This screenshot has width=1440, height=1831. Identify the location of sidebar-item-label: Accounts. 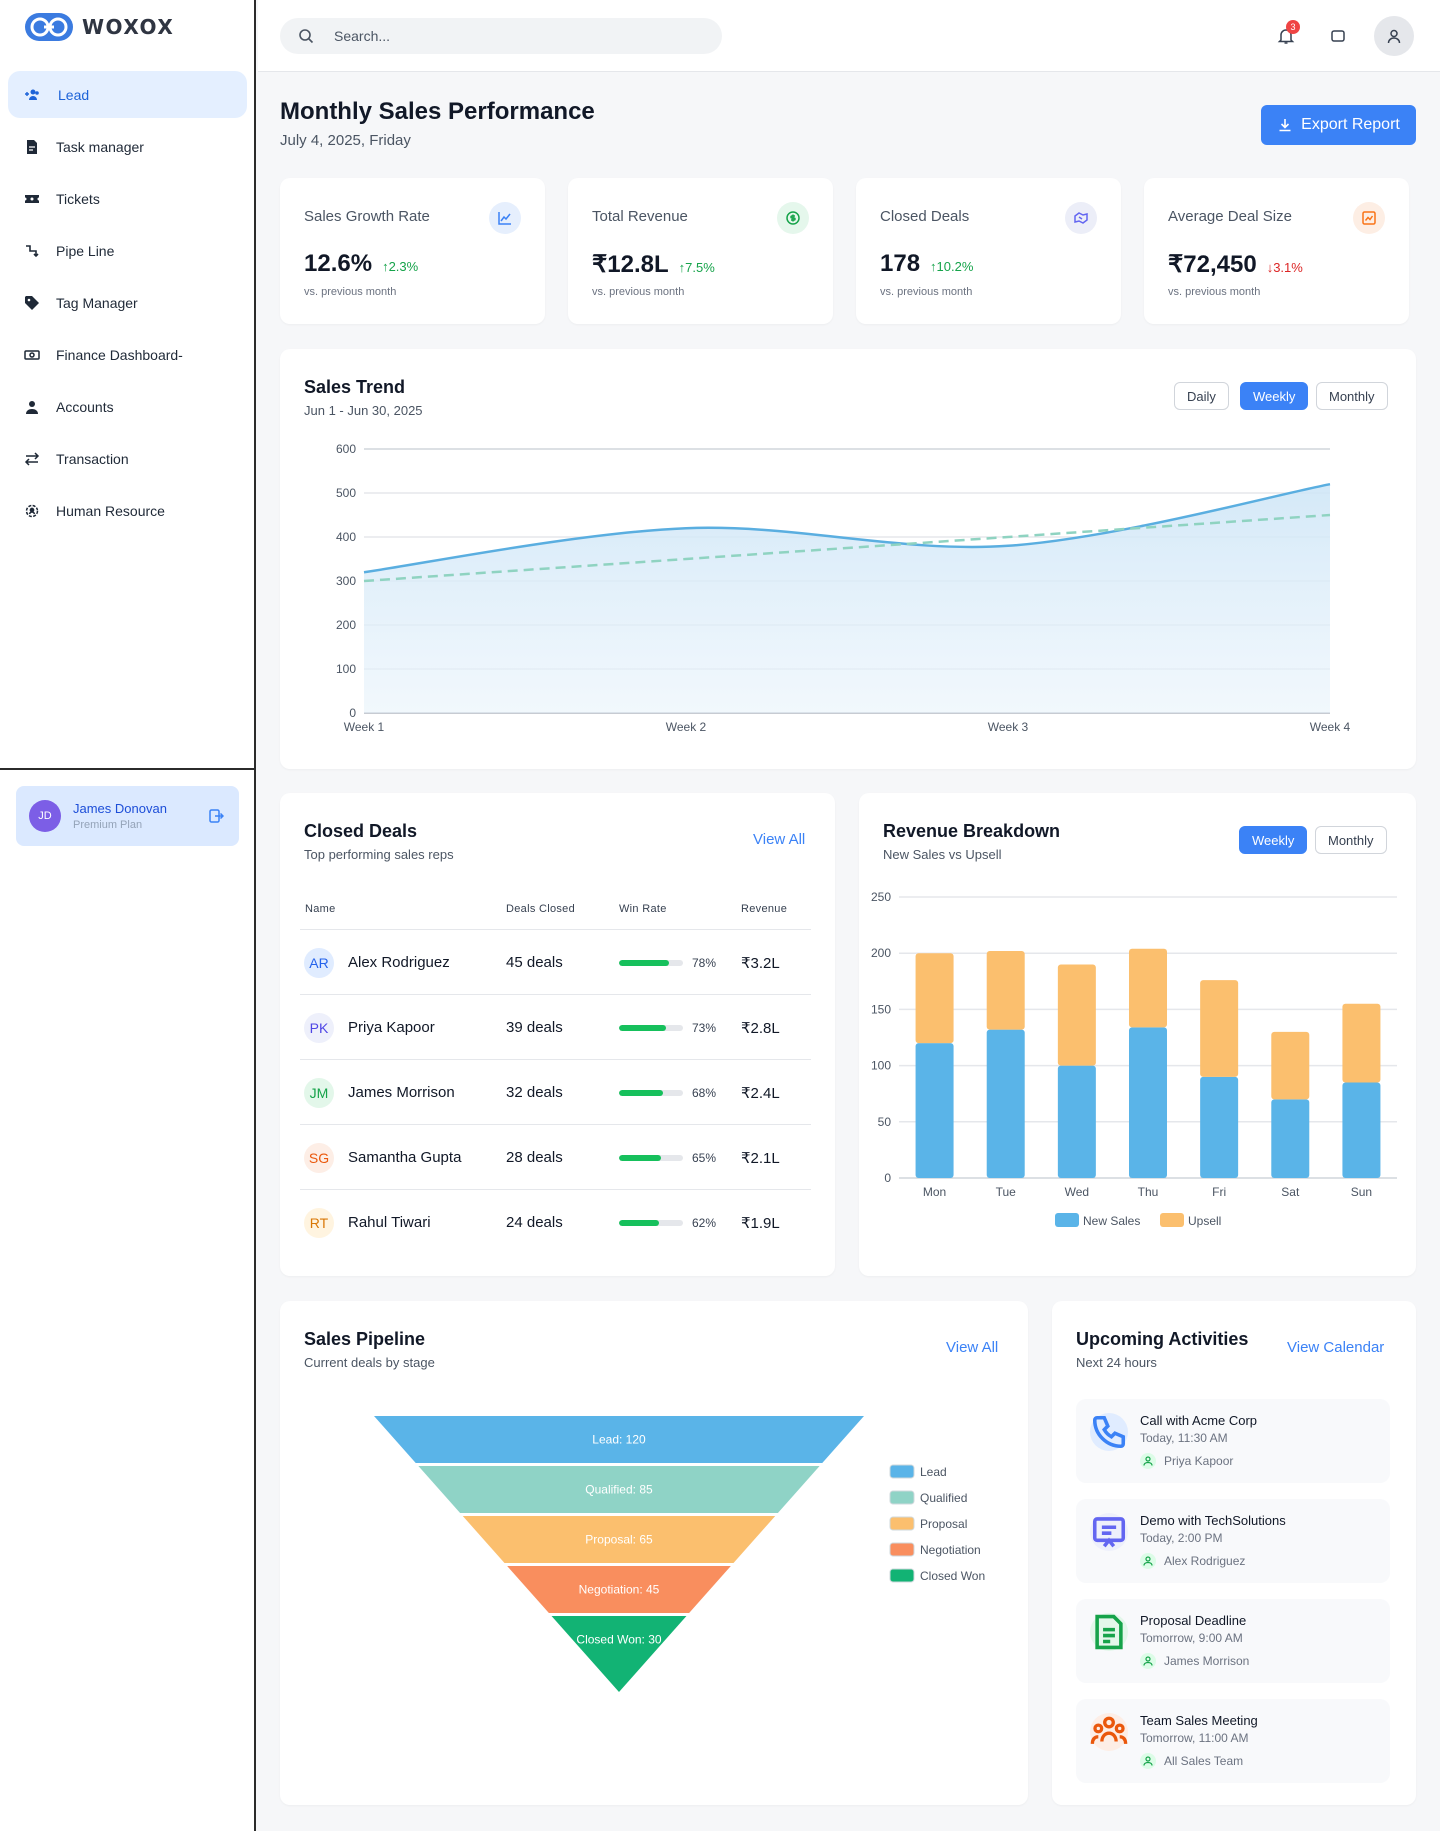
(85, 406).